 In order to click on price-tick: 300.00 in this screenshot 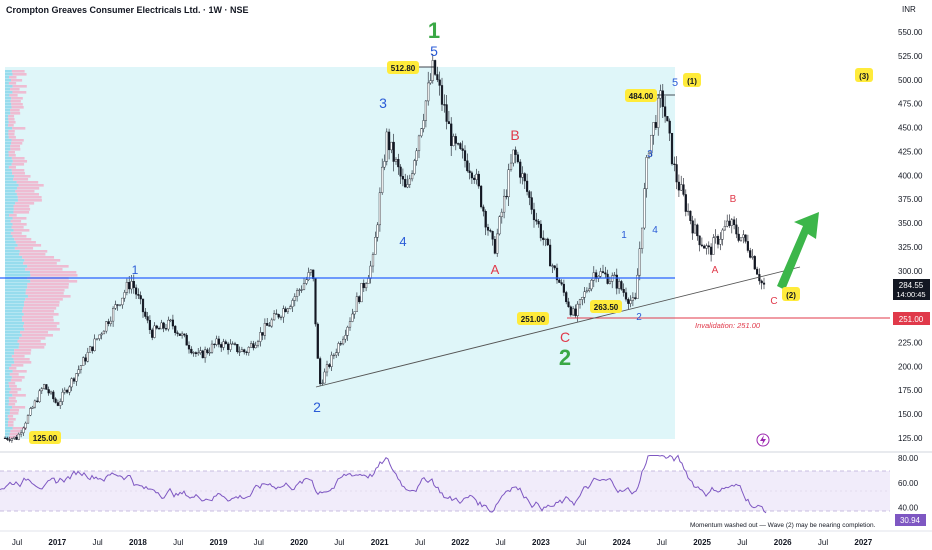, I will do `click(910, 271)`.